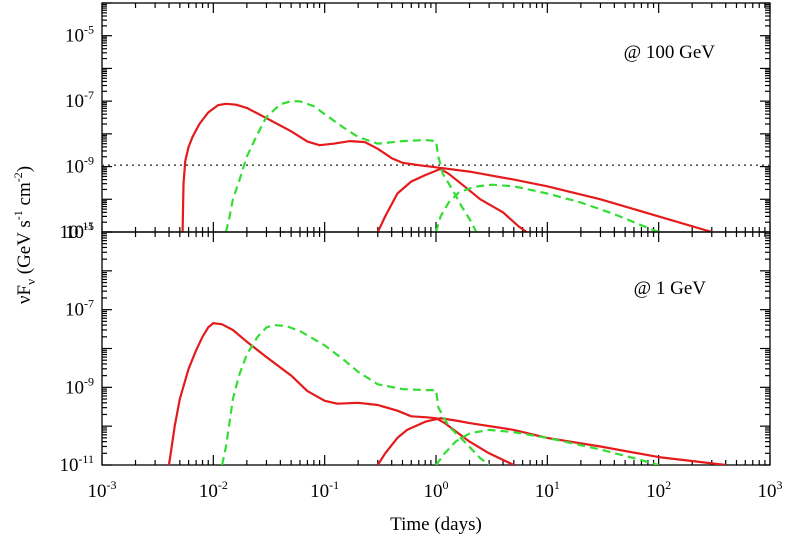  I want to click on x-axis-label: Time (days), so click(436, 524).